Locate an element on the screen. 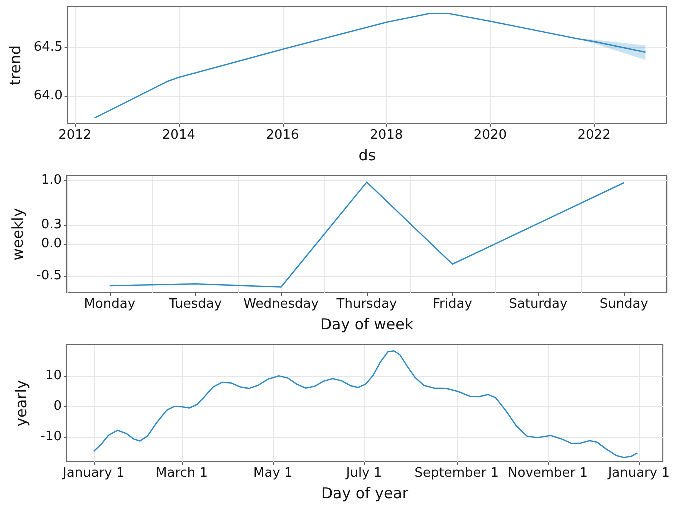  x-axis-title: ds is located at coordinates (367, 155).